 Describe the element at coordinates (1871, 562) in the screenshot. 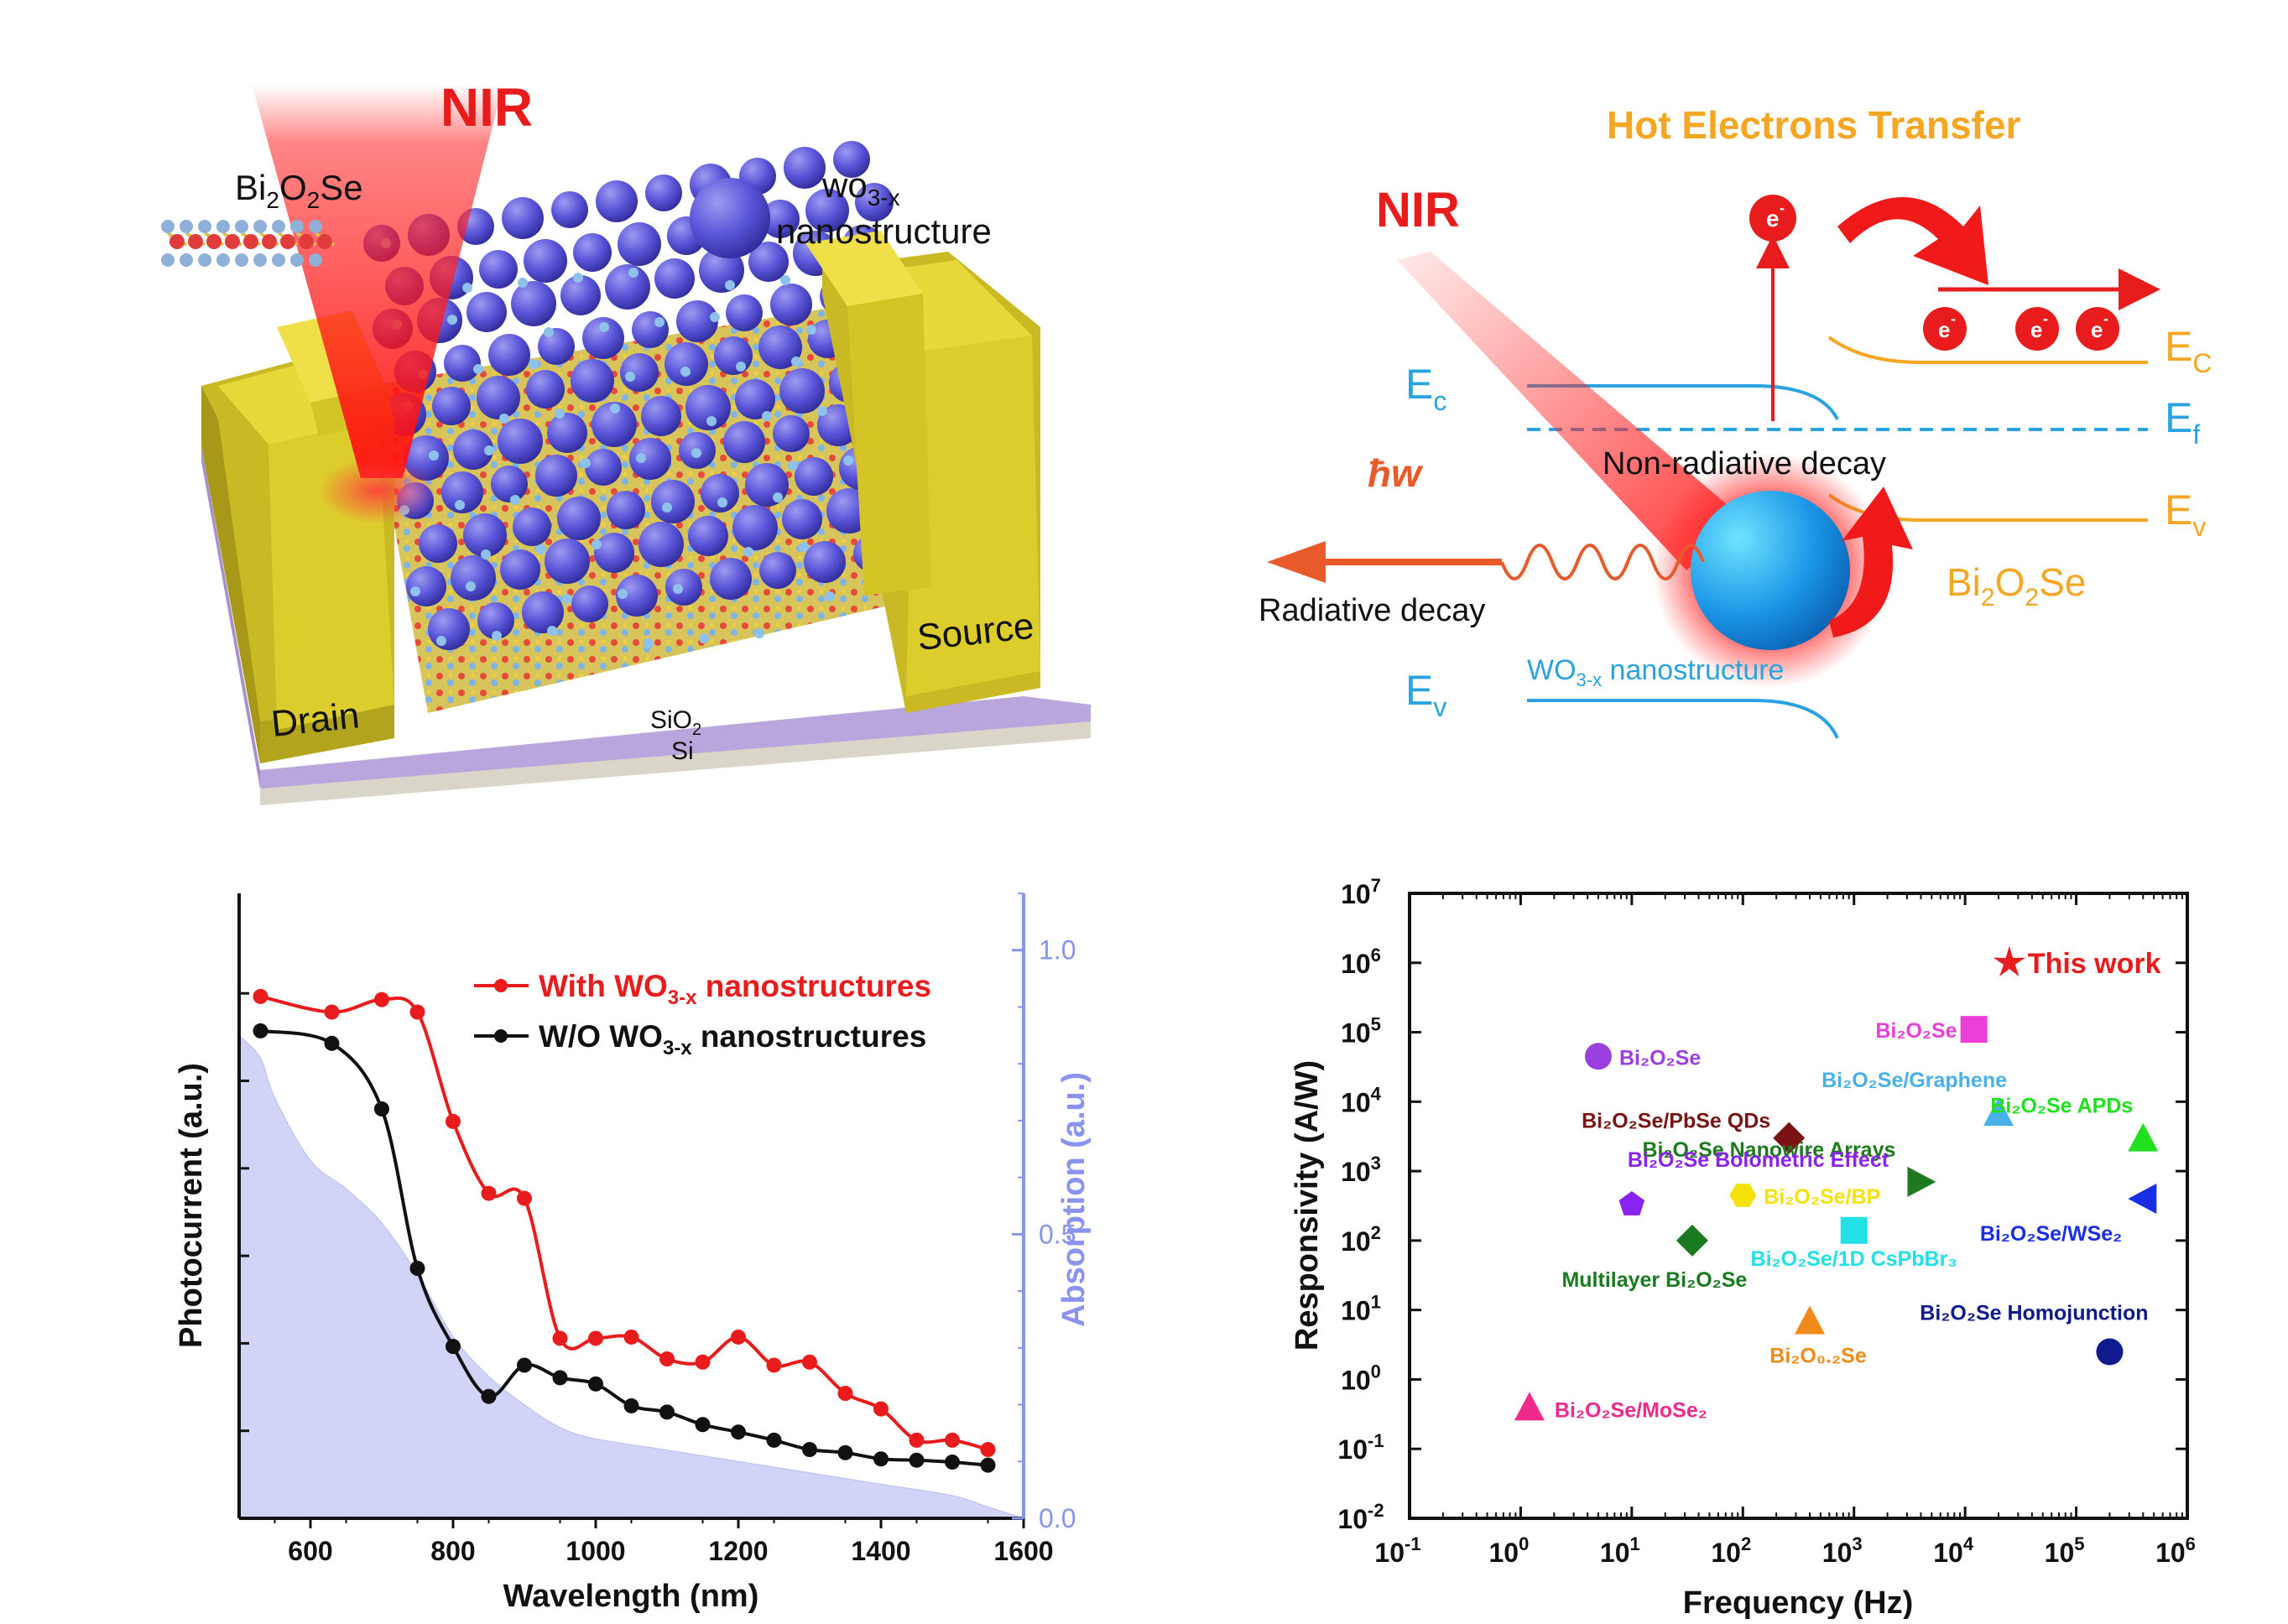

I see `nonradiative-curved-arrow` at that location.